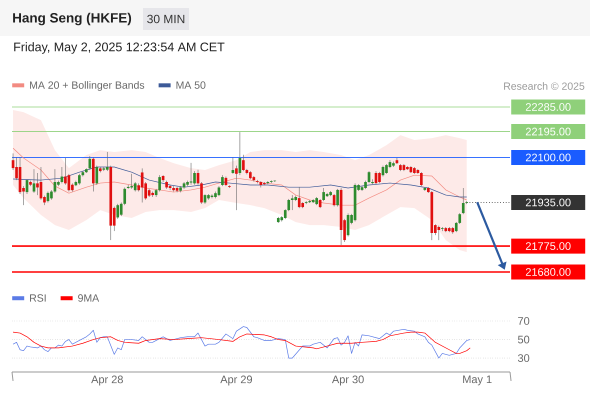  What do you see at coordinates (524, 321) in the screenshot?
I see `y-tick-label: 70` at bounding box center [524, 321].